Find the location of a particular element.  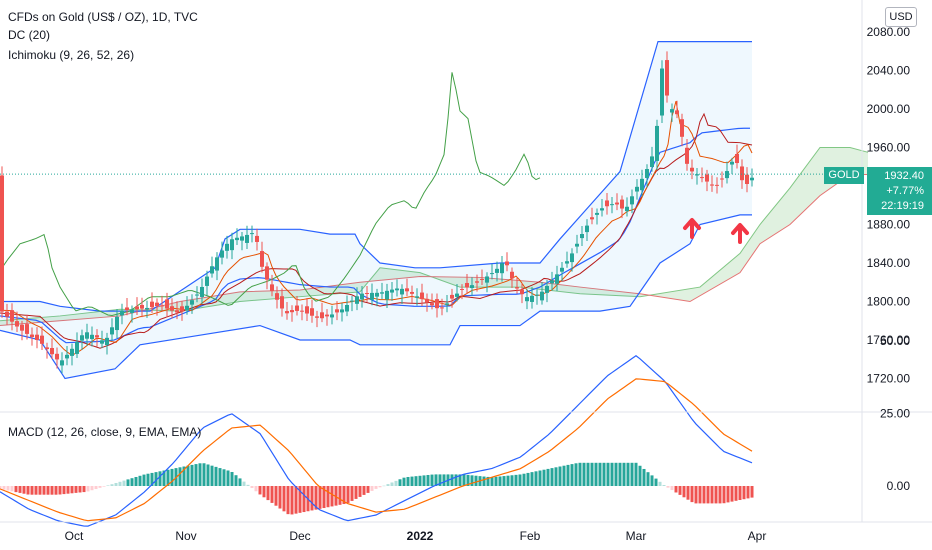

price-tick-label: 2080.00 is located at coordinates (889, 32).